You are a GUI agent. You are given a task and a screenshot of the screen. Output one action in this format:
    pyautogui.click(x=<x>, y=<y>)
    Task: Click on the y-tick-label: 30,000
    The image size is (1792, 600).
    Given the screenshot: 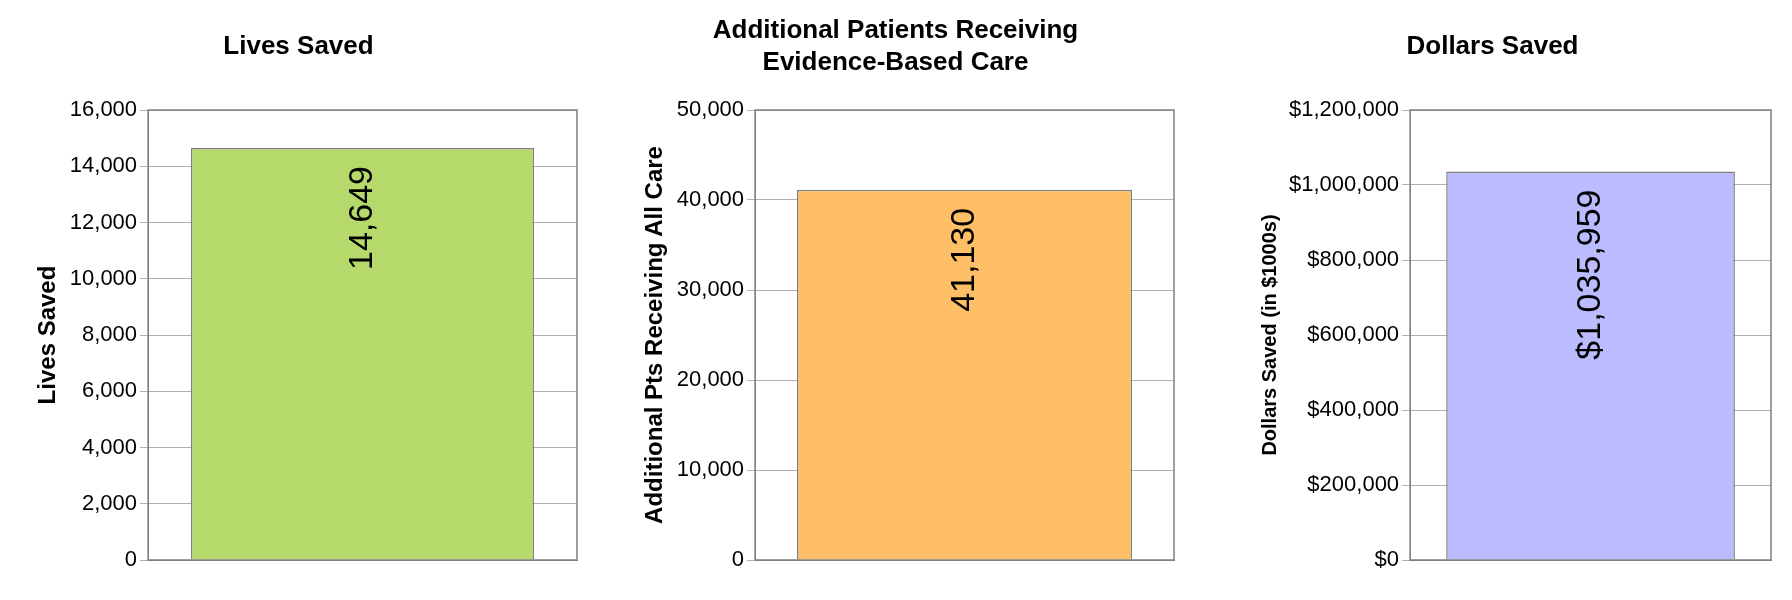 What is the action you would take?
    pyautogui.click(x=710, y=289)
    